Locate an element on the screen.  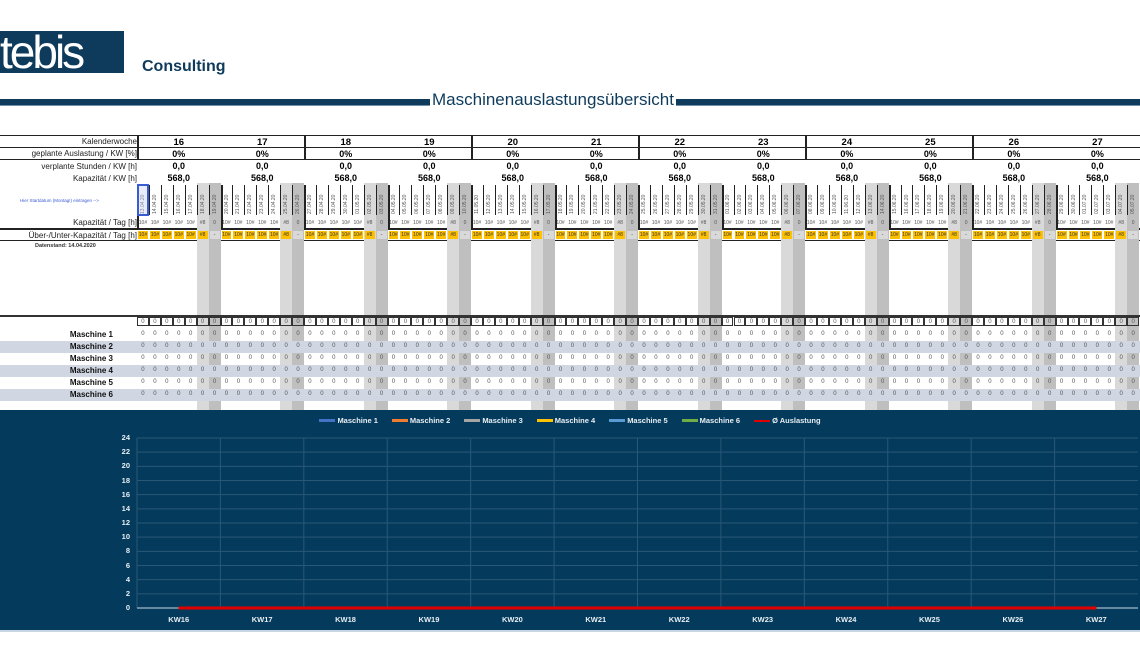
day-date: 20.05.20 is located at coordinates (584, 204).